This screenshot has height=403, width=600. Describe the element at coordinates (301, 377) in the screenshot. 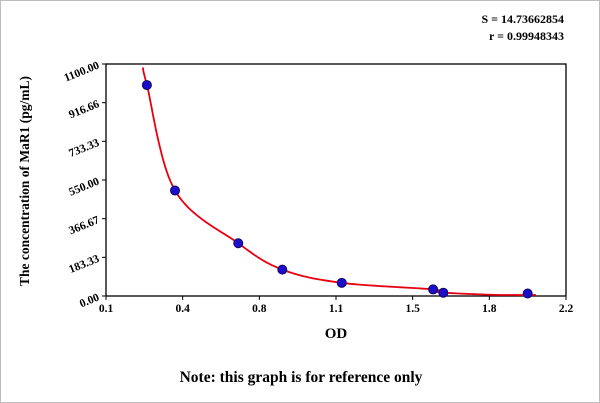

I see `reference-note: Note: this graph is for reference only` at that location.